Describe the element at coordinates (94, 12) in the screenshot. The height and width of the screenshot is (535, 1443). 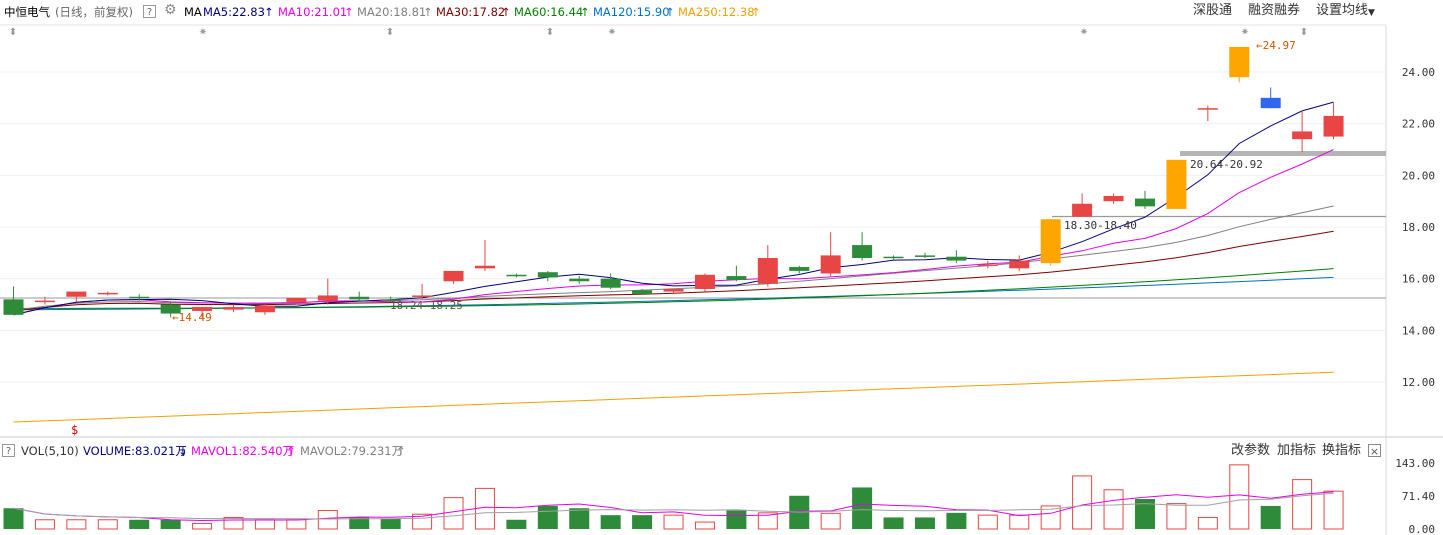
I see `period-adjust-label: (日线，前复权)` at that location.